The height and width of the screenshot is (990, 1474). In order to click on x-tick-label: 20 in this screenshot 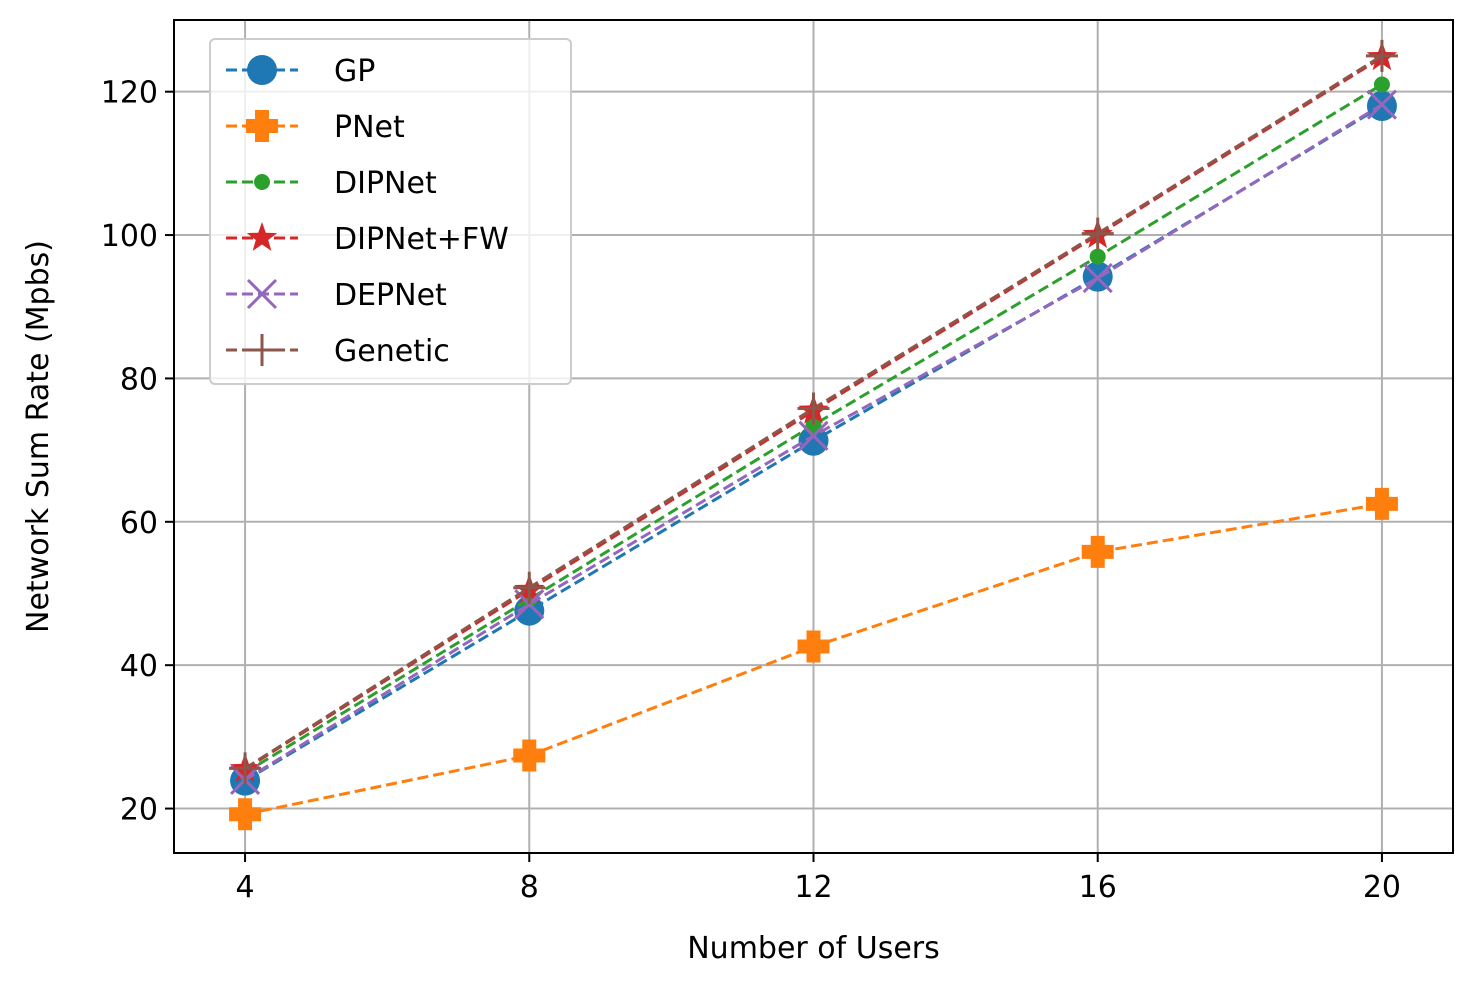, I will do `click(1382, 887)`.